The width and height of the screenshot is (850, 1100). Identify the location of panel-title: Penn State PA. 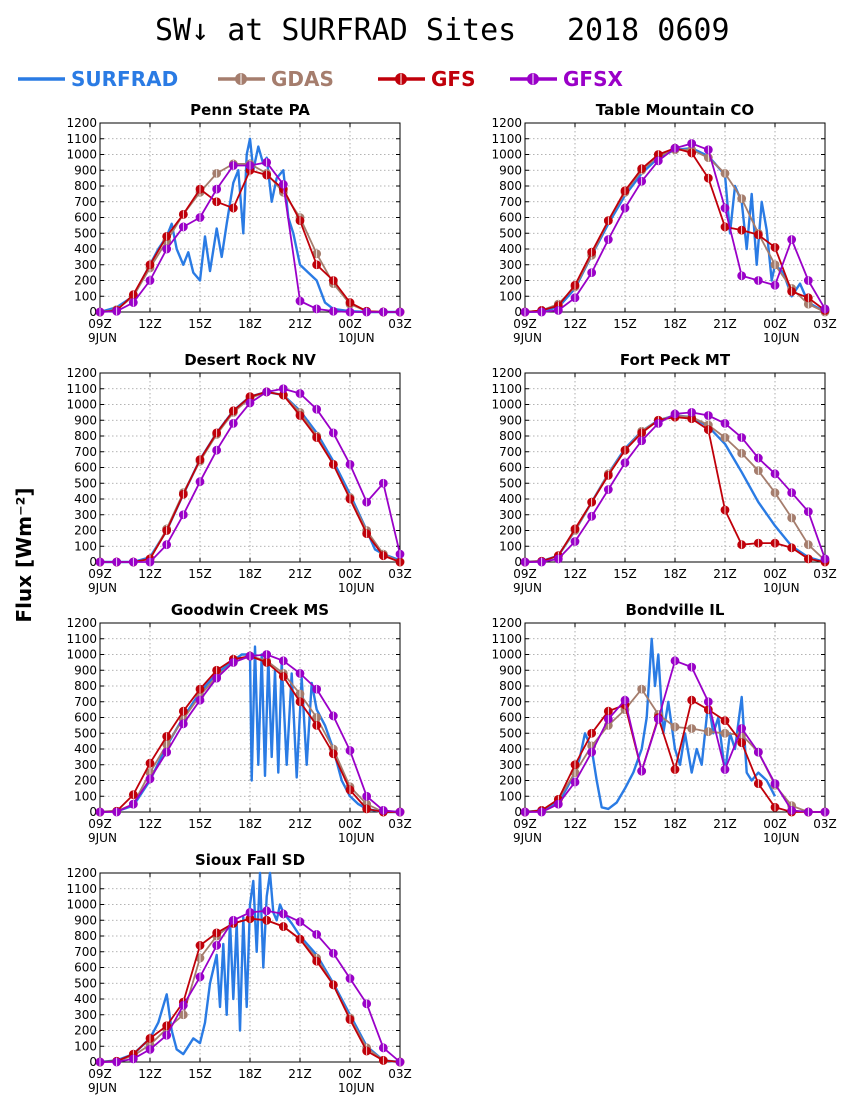
(250, 110).